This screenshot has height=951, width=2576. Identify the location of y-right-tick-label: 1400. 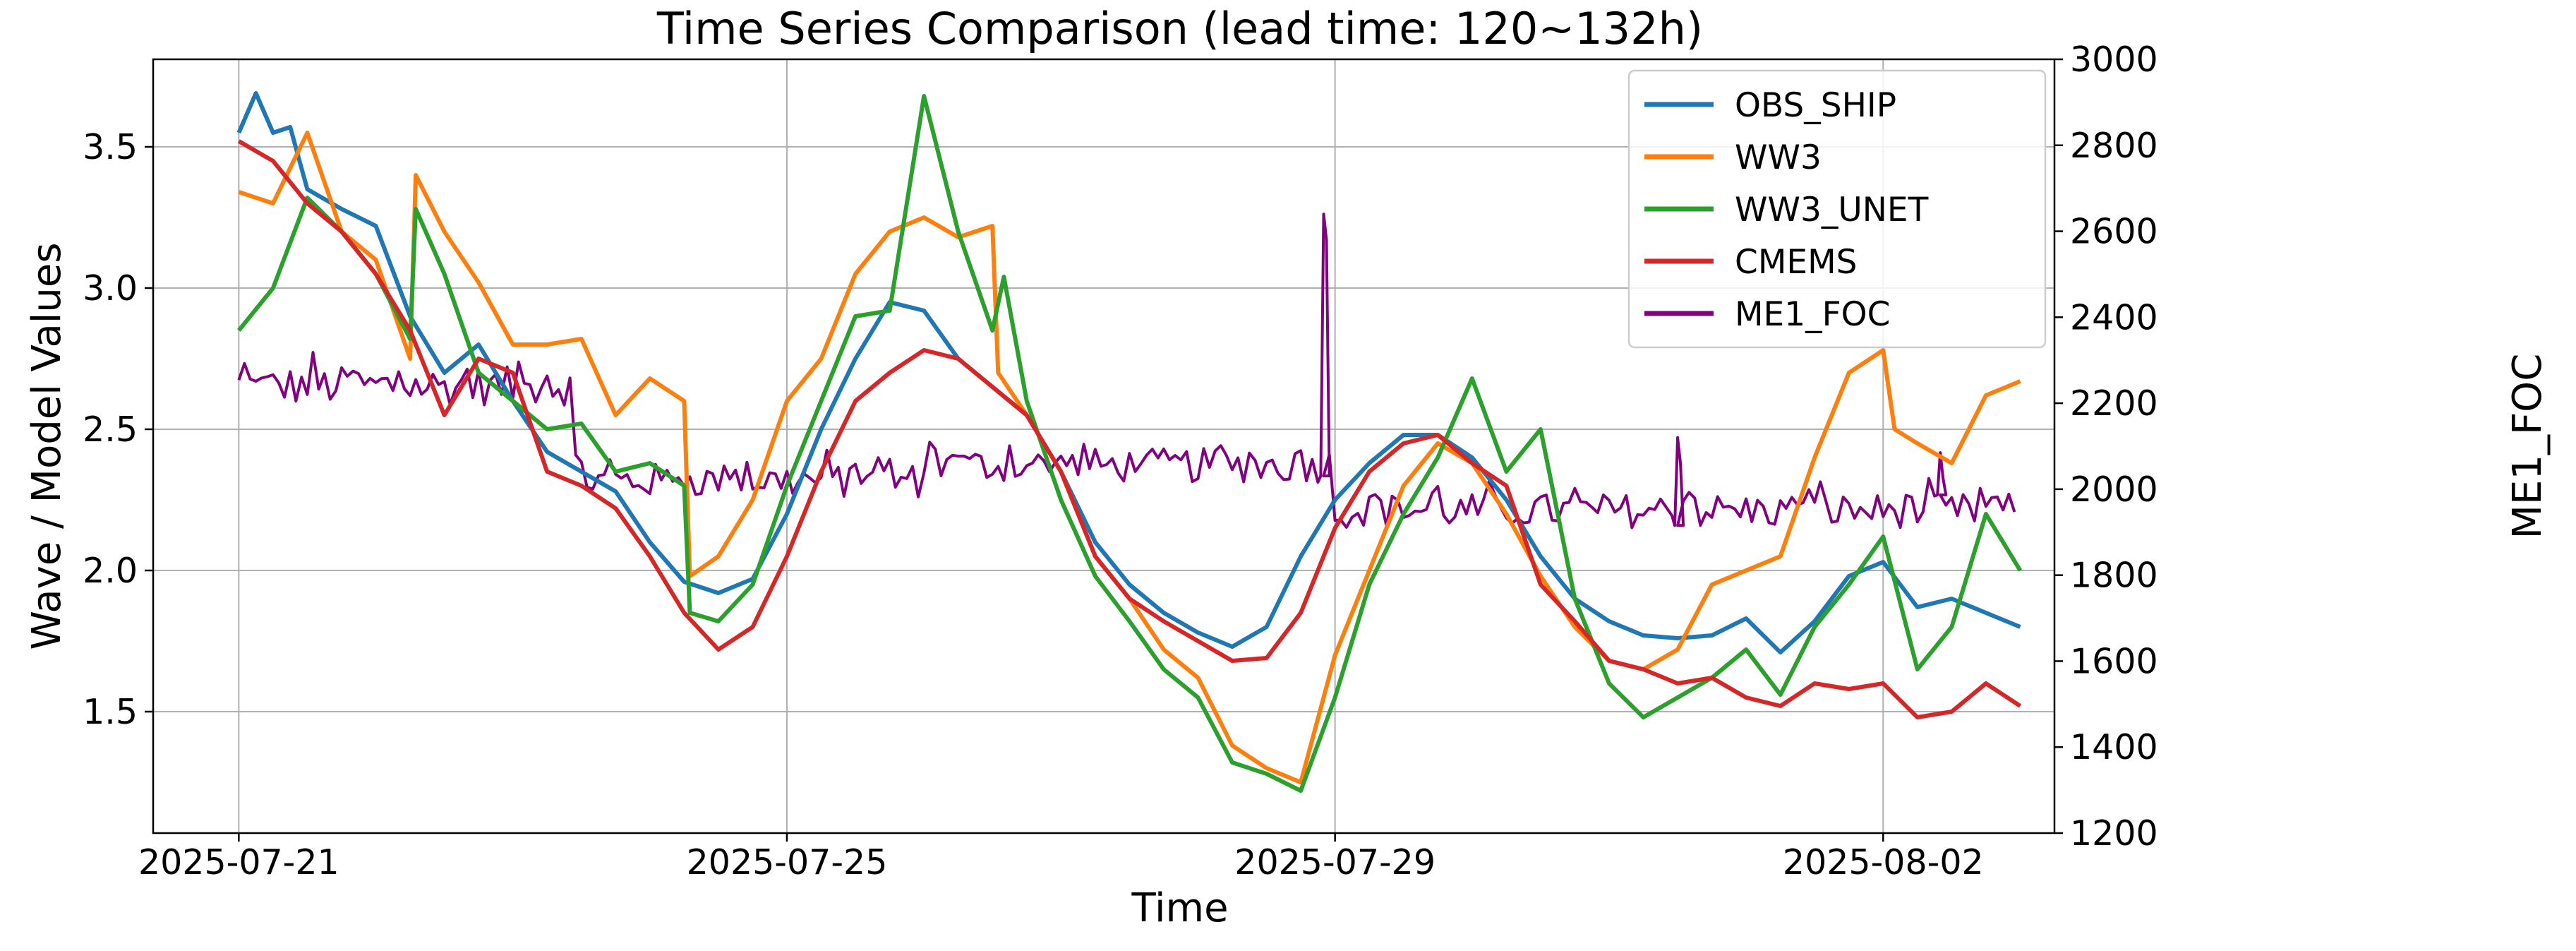
(2114, 747).